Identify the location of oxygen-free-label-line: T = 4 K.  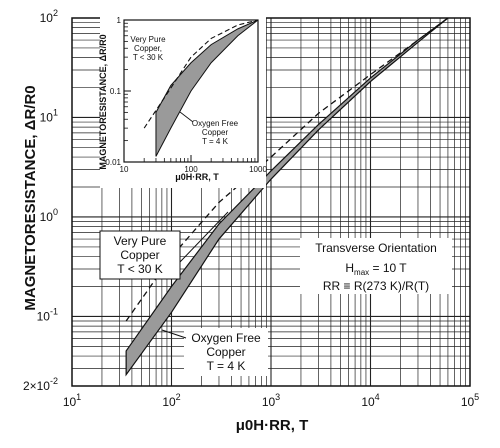
(226, 366).